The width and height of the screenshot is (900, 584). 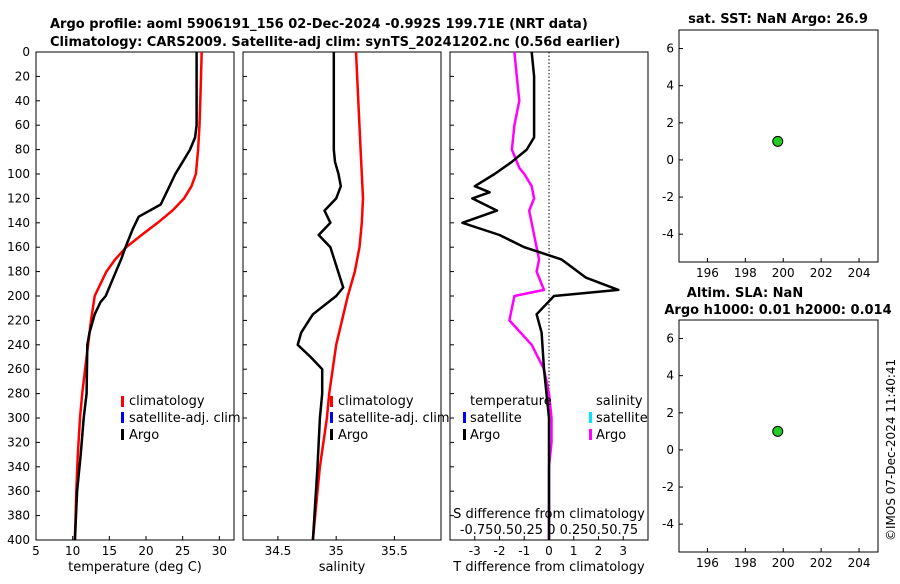 I want to click on difference-temperature-argo-line, so click(x=540, y=295).